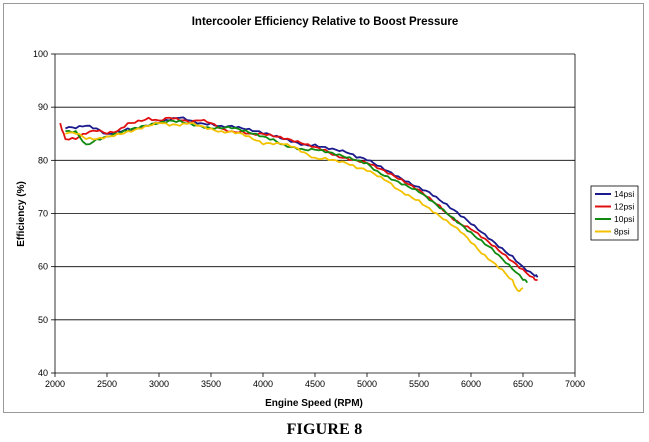  I want to click on figure-caption: FIGURE 8, so click(324, 429).